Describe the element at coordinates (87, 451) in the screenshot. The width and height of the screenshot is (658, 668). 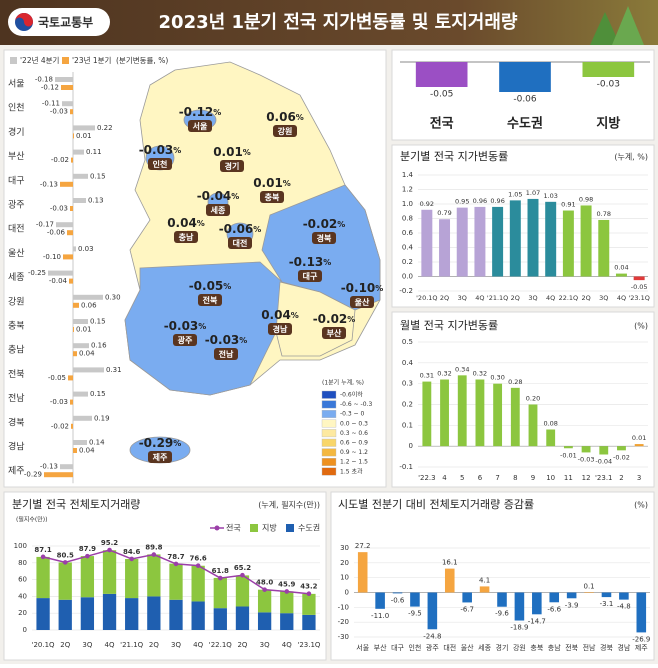
I see `value-label: 0.04` at that location.